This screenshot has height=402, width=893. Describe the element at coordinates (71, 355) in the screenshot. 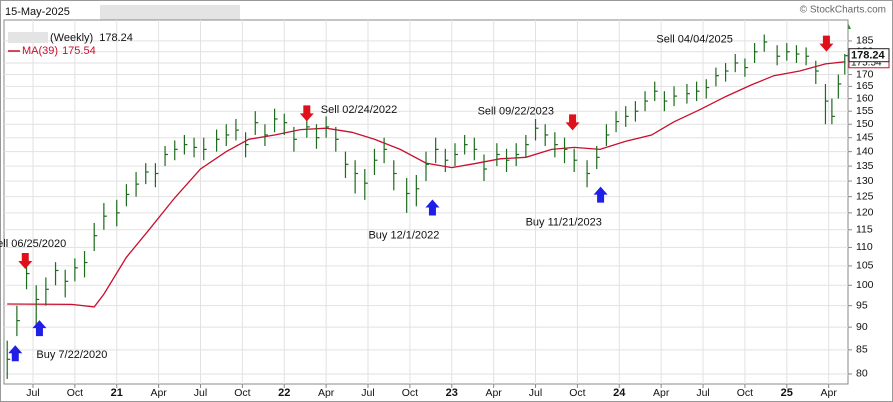

I see `signal-label: Buy 7/22/2020` at that location.